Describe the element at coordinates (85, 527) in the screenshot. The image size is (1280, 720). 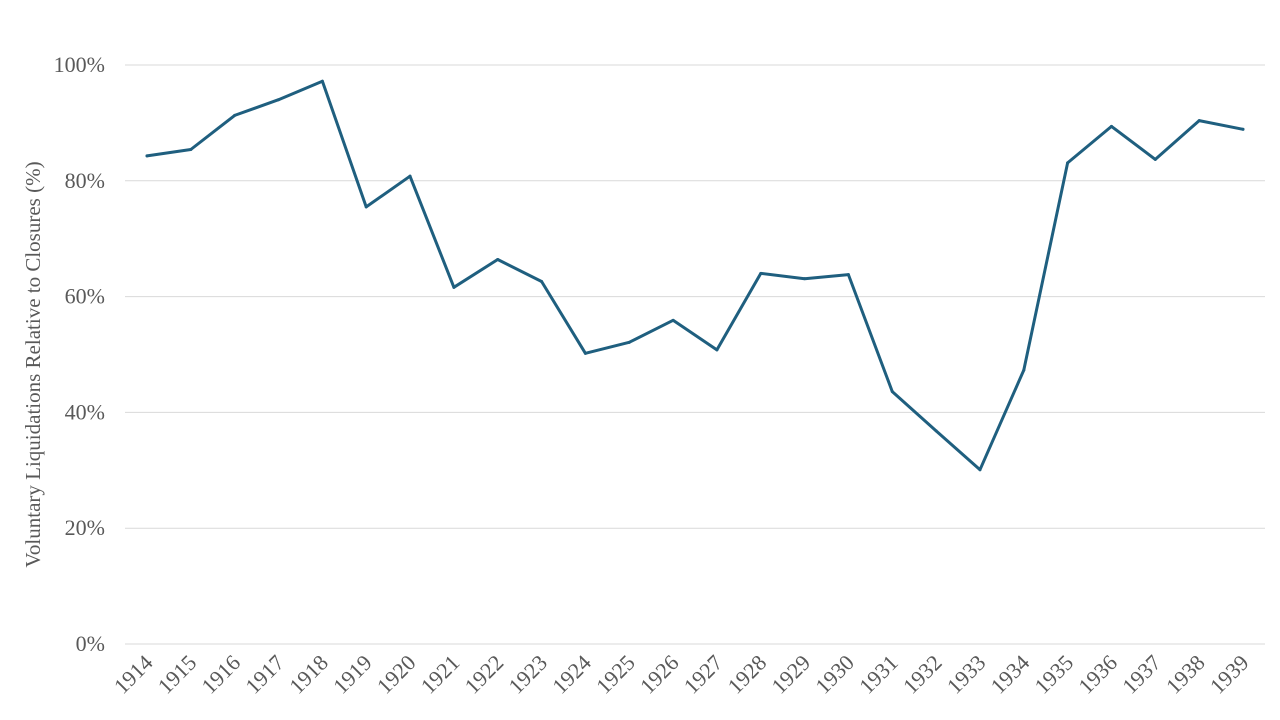
I see `y-tick-label: 20%` at that location.